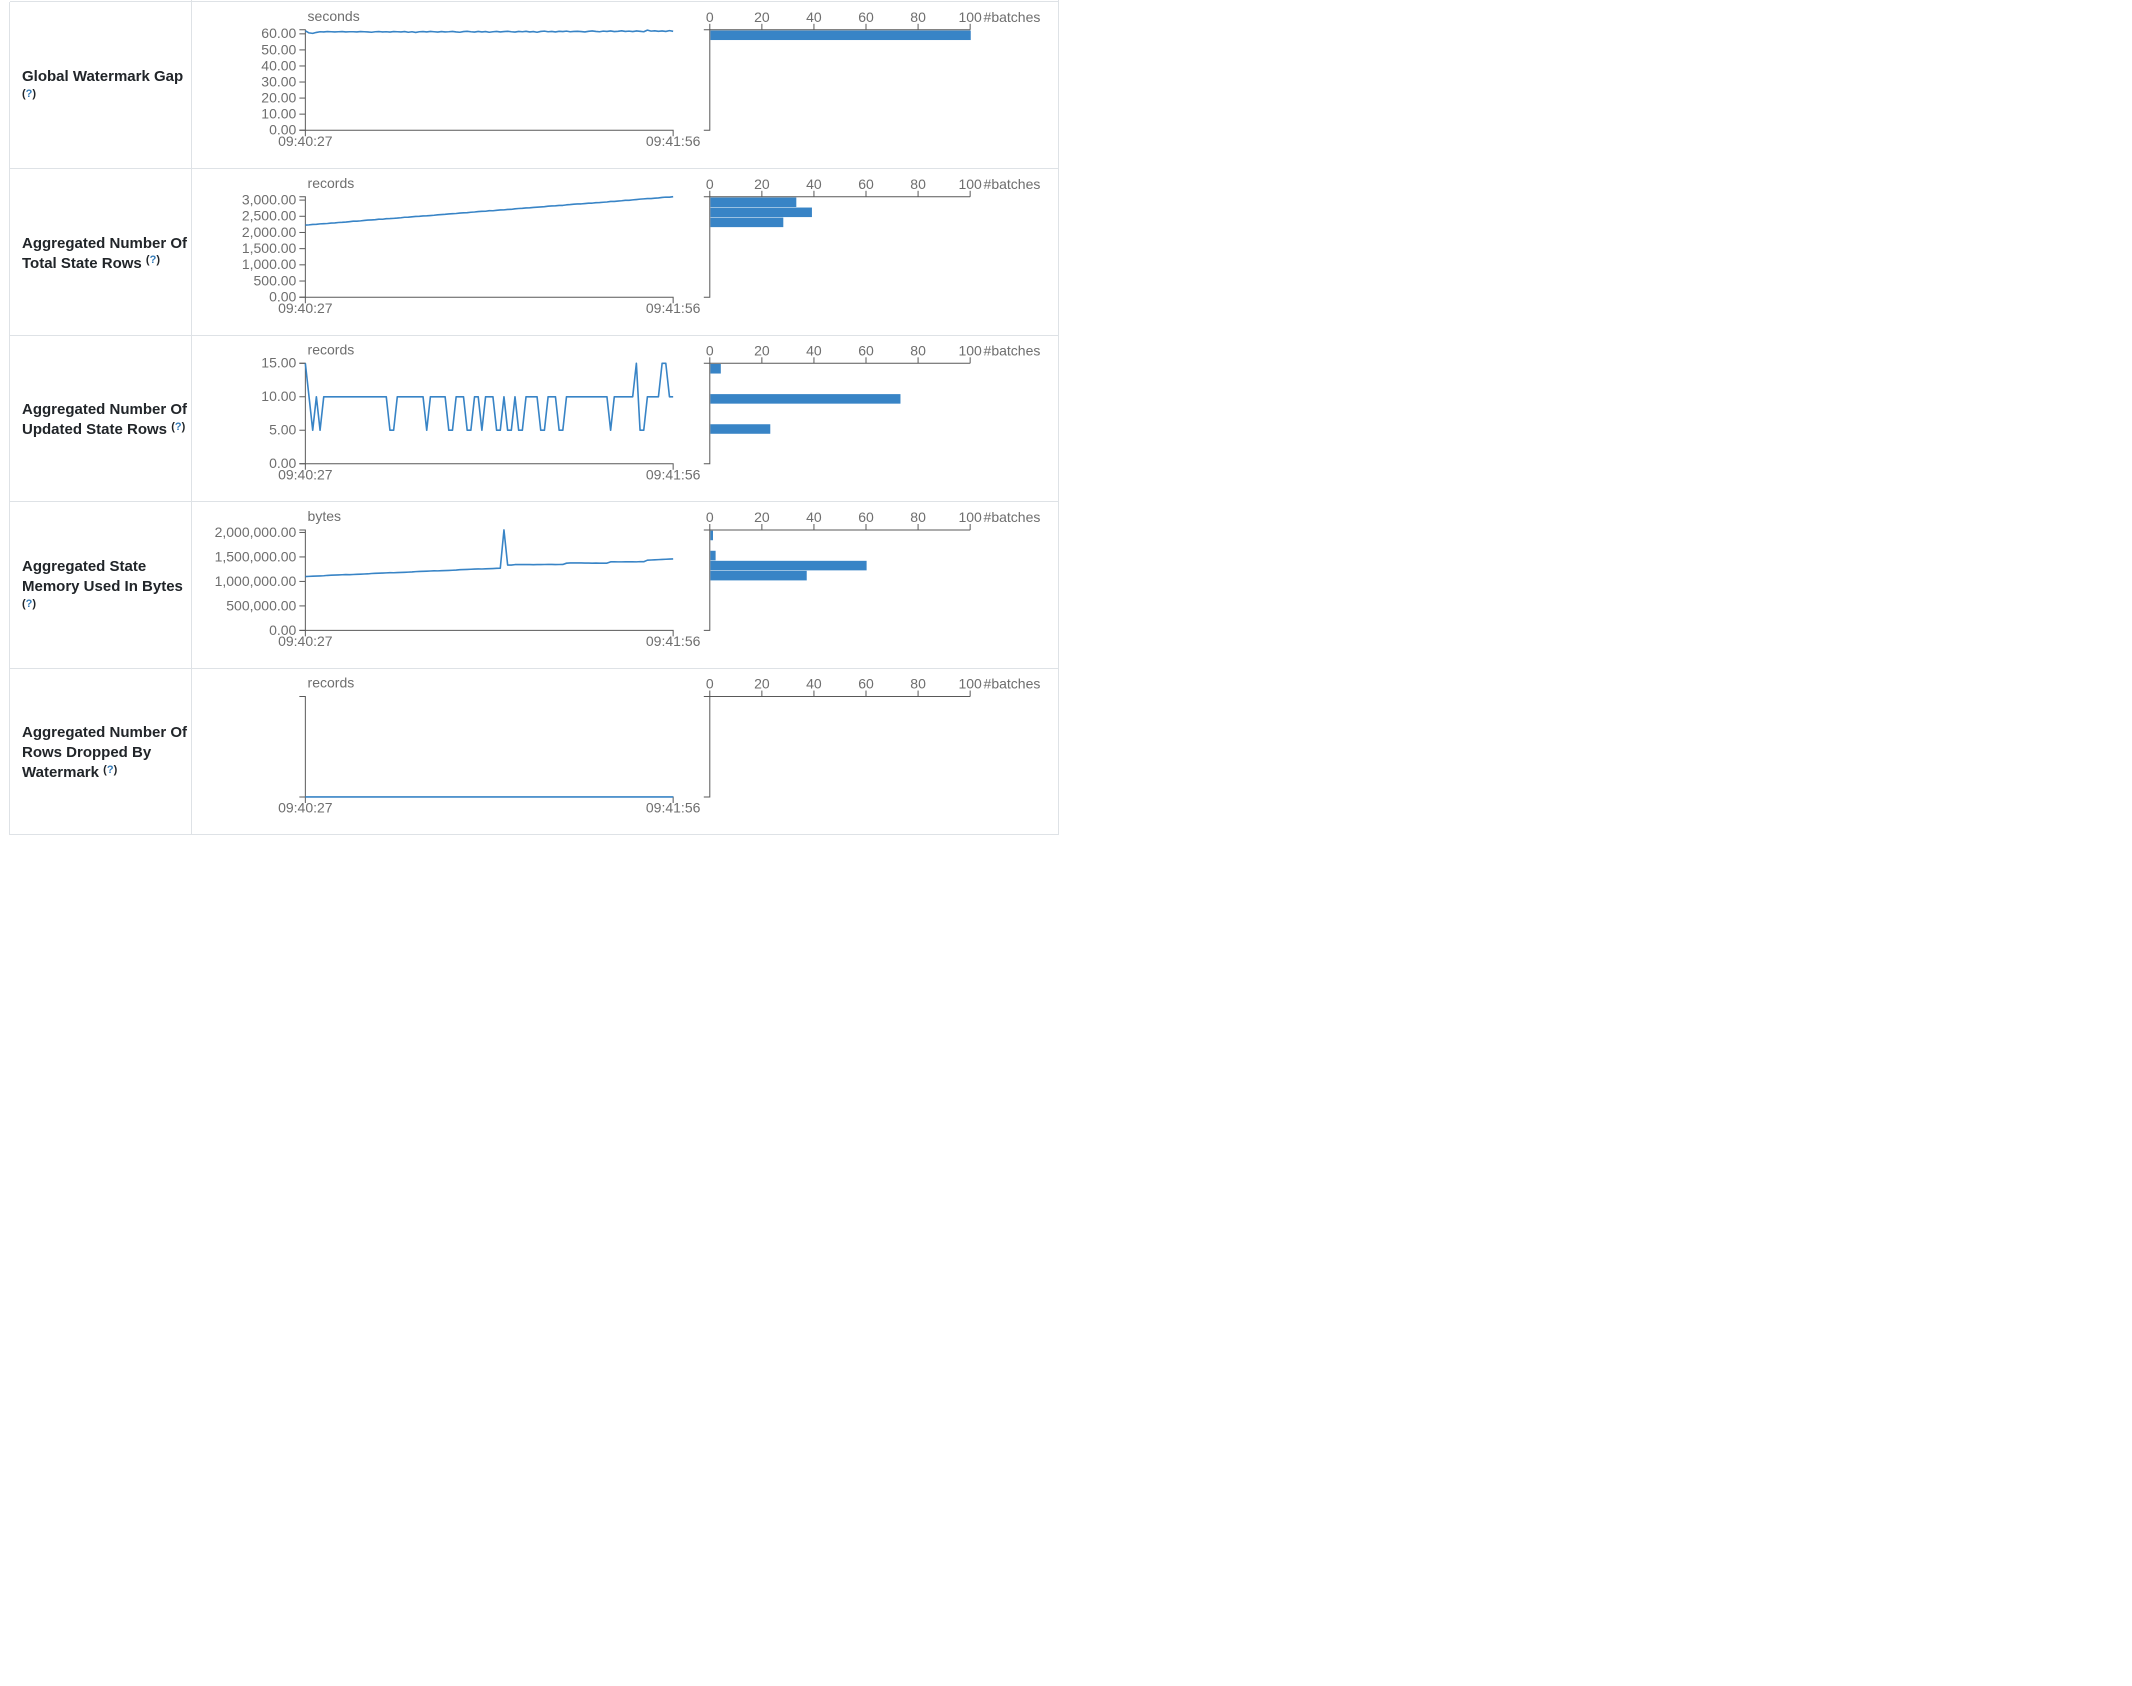 The width and height of the screenshot is (2132, 1686). I want to click on svg-text: seconds, so click(334, 16).